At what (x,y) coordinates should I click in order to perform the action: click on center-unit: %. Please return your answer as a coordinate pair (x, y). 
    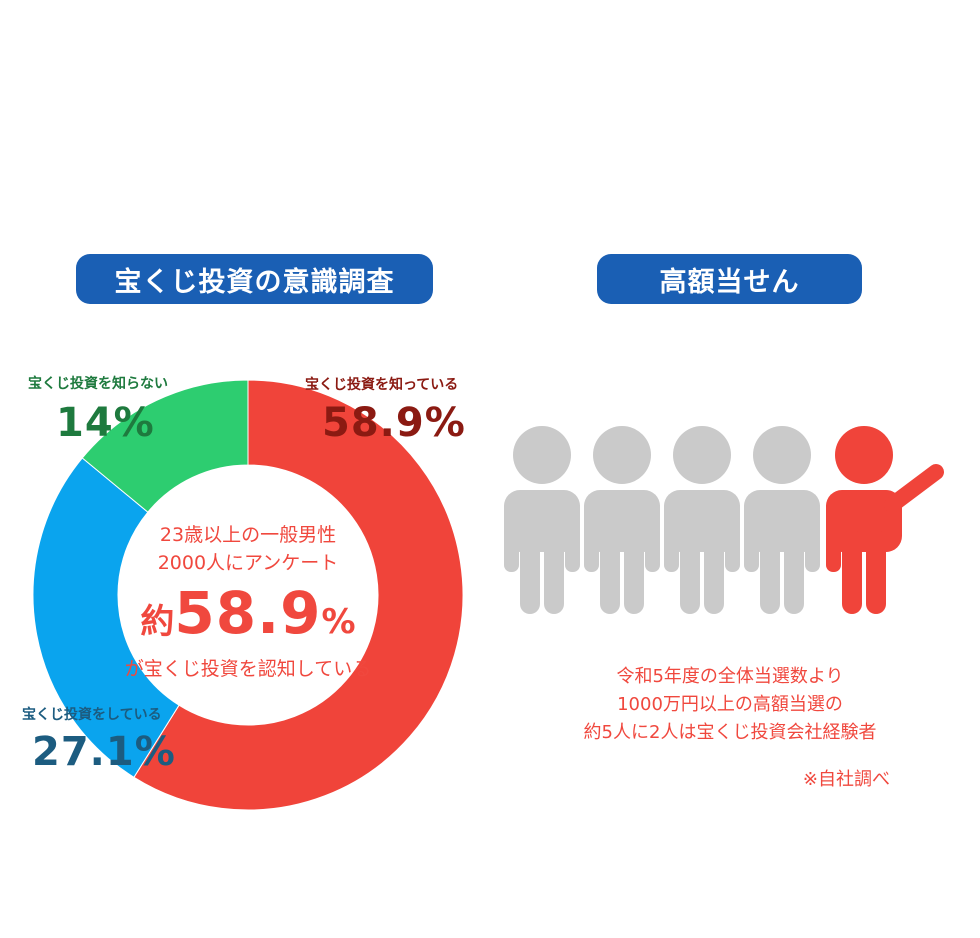
    Looking at the image, I should click on (338, 622).